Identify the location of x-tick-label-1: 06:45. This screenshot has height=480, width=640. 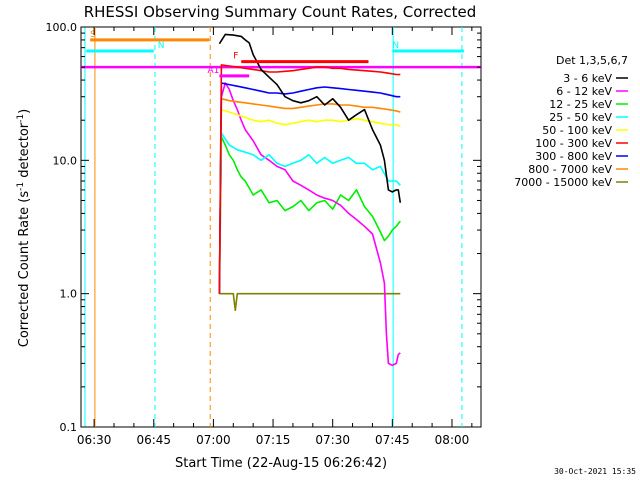
(153, 440).